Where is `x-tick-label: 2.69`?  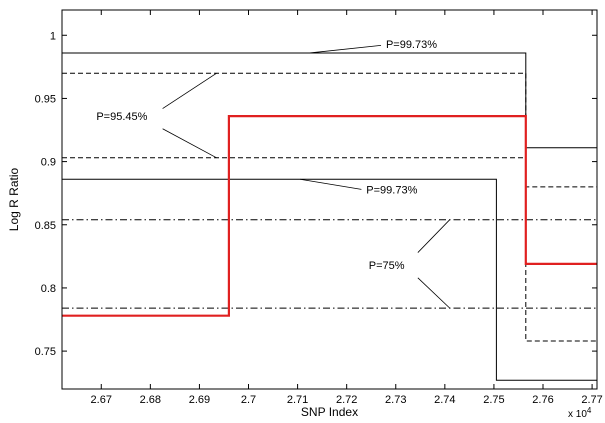 x-tick-label: 2.69 is located at coordinates (199, 400).